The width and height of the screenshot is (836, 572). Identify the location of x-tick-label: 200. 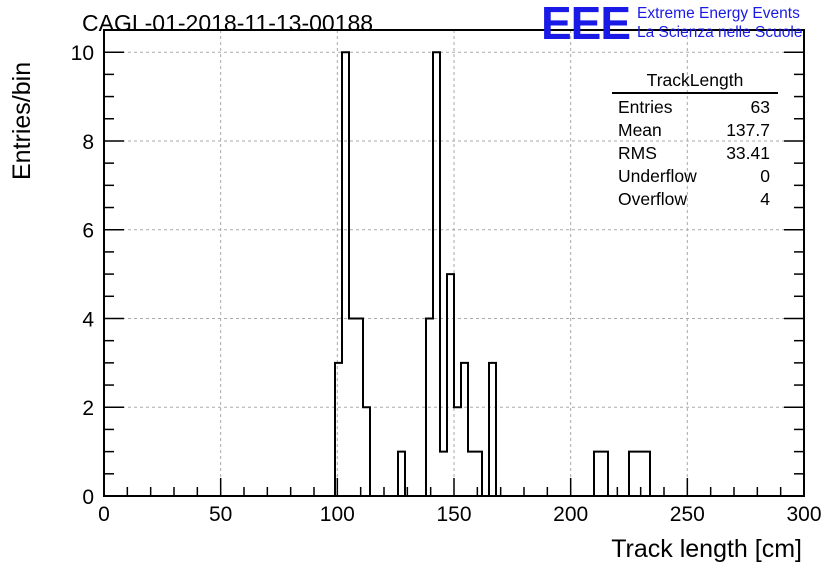
(570, 514).